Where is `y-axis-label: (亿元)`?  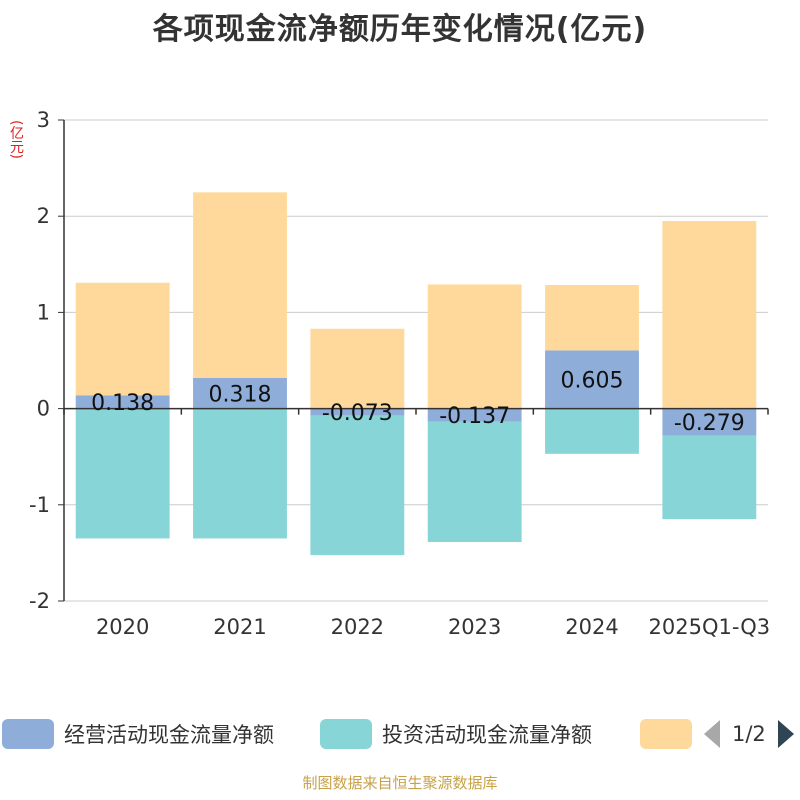 y-axis-label: (亿元) is located at coordinates (16, 139).